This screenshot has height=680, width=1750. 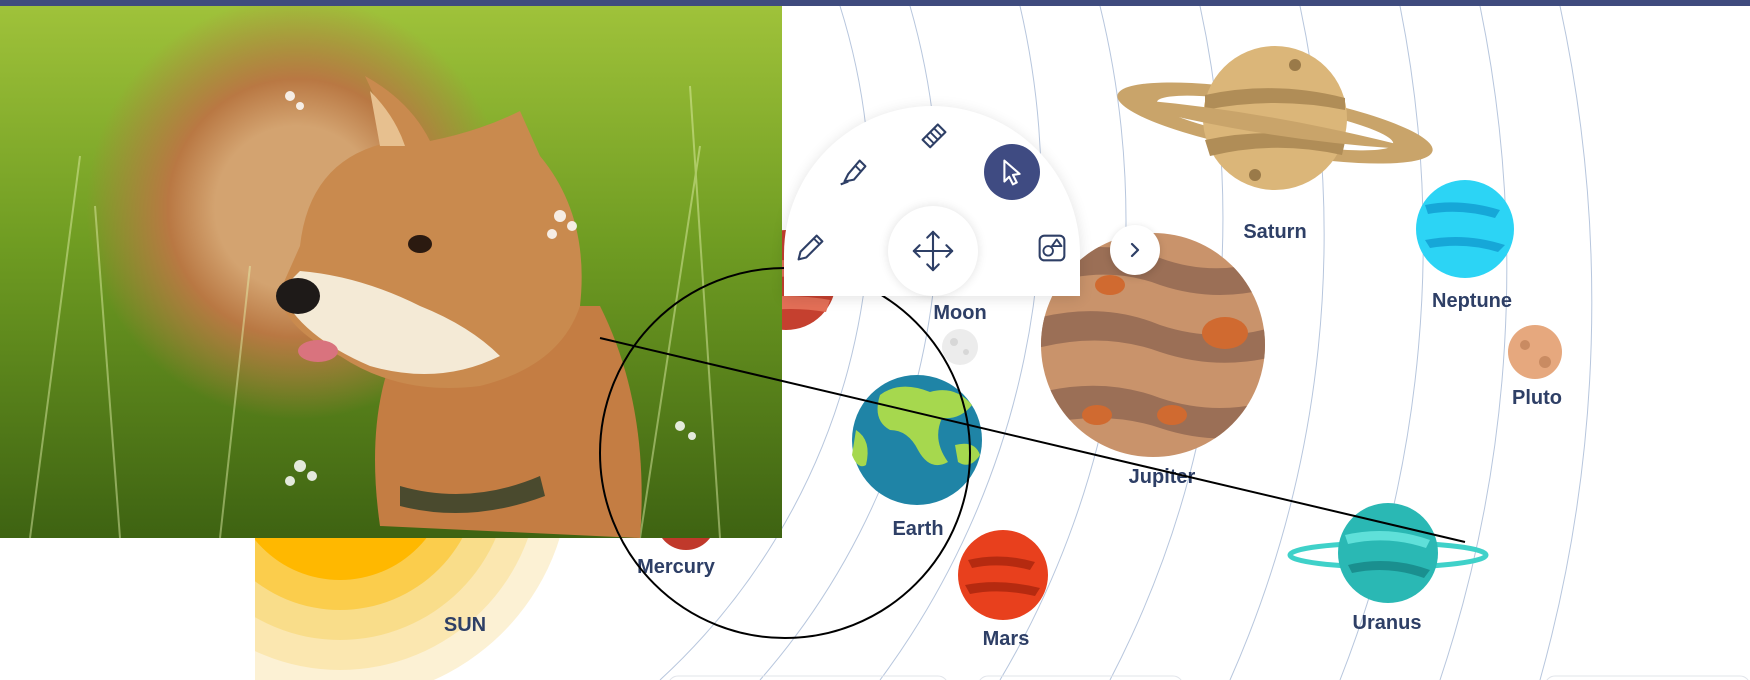 What do you see at coordinates (676, 567) in the screenshot?
I see `mercury-label: Mercury` at bounding box center [676, 567].